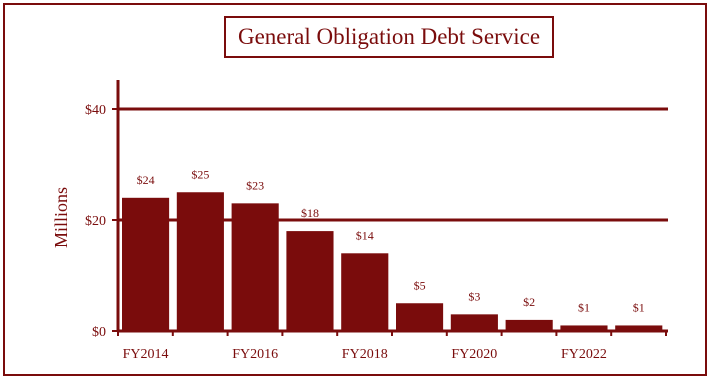 The width and height of the screenshot is (712, 381). I want to click on chart-title: General Obligation Debt Service, so click(389, 37).